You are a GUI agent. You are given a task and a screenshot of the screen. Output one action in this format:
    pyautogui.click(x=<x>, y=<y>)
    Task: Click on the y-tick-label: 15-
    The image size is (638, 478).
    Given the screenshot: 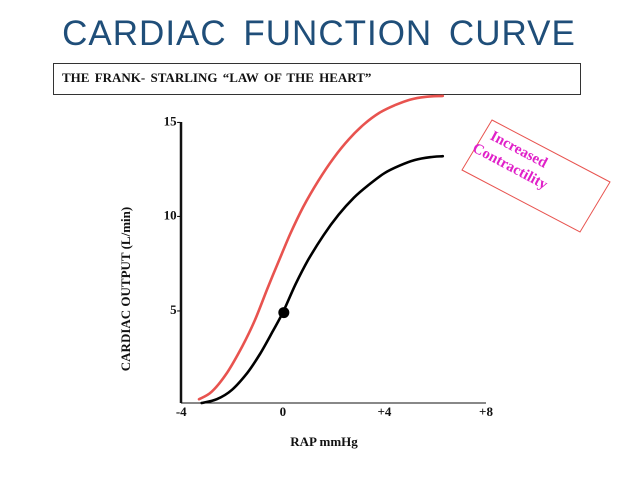 What is the action you would take?
    pyautogui.click(x=172, y=120)
    